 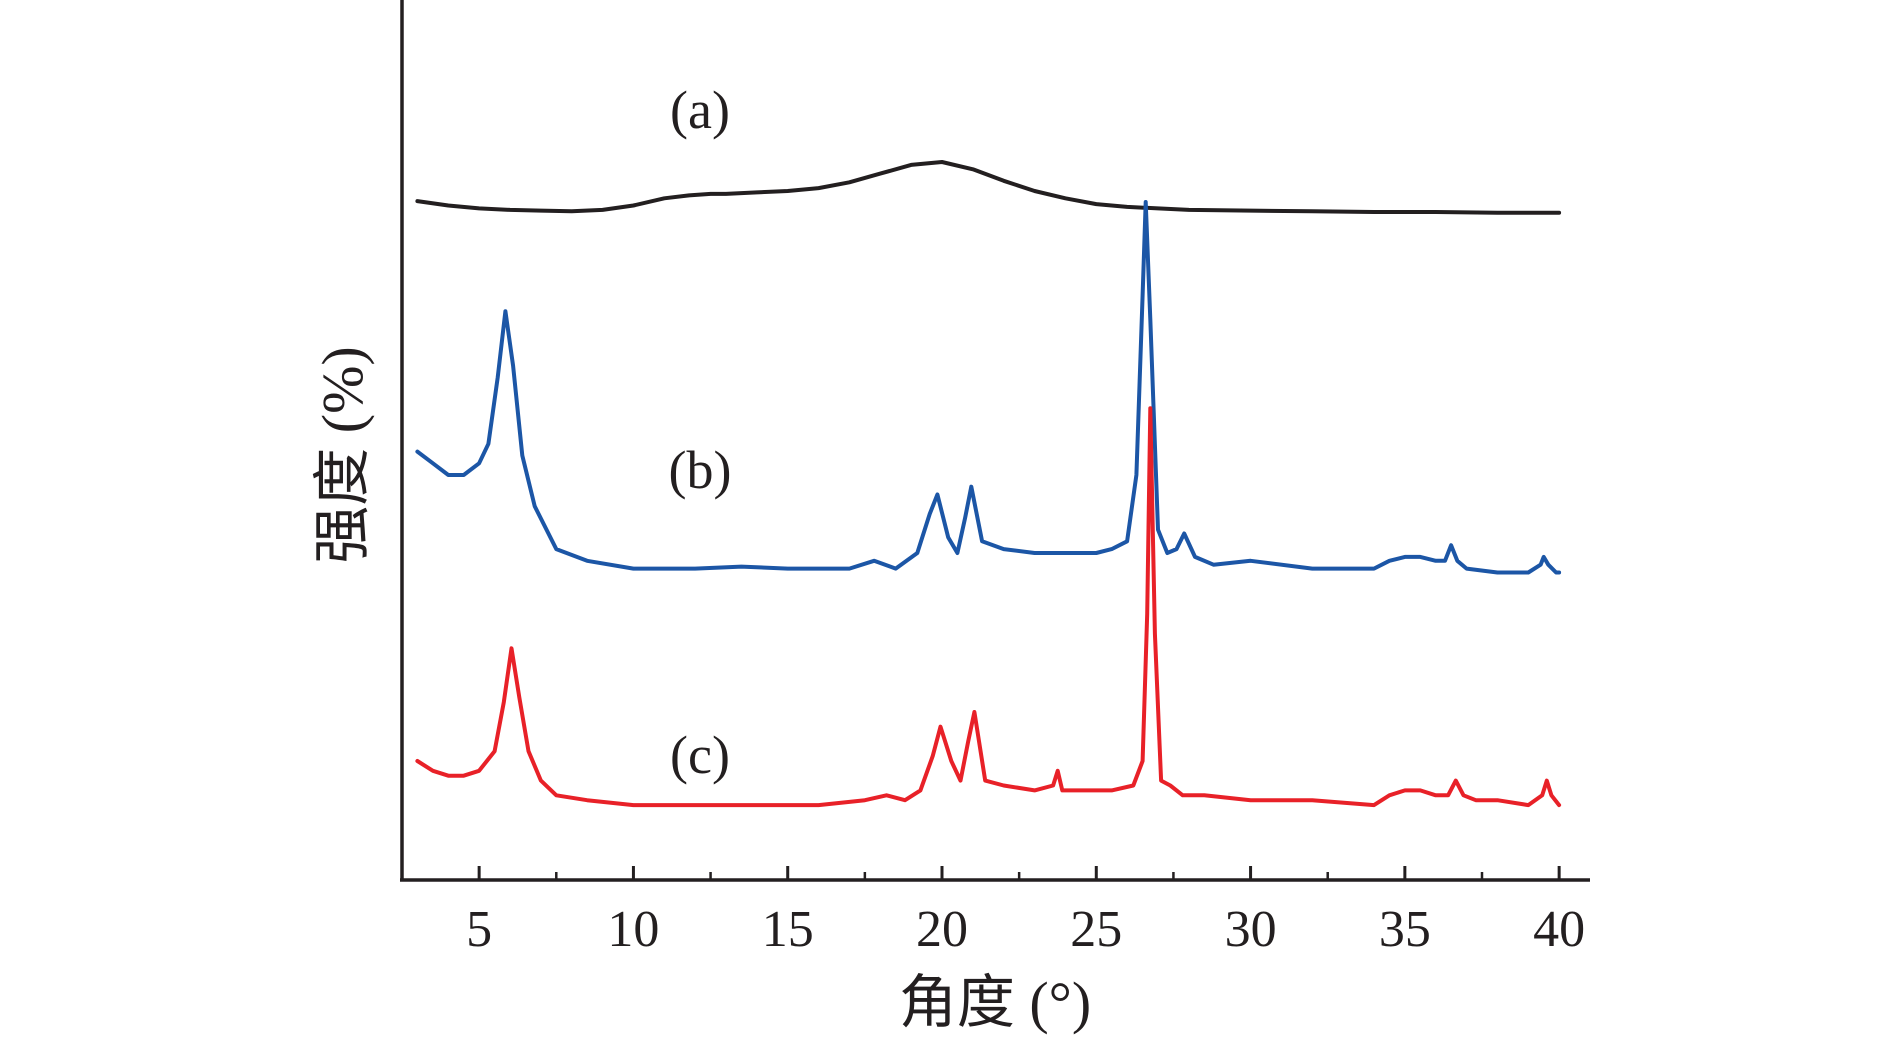 What do you see at coordinates (1096, 929) in the screenshot?
I see `x-tick-label: 25` at bounding box center [1096, 929].